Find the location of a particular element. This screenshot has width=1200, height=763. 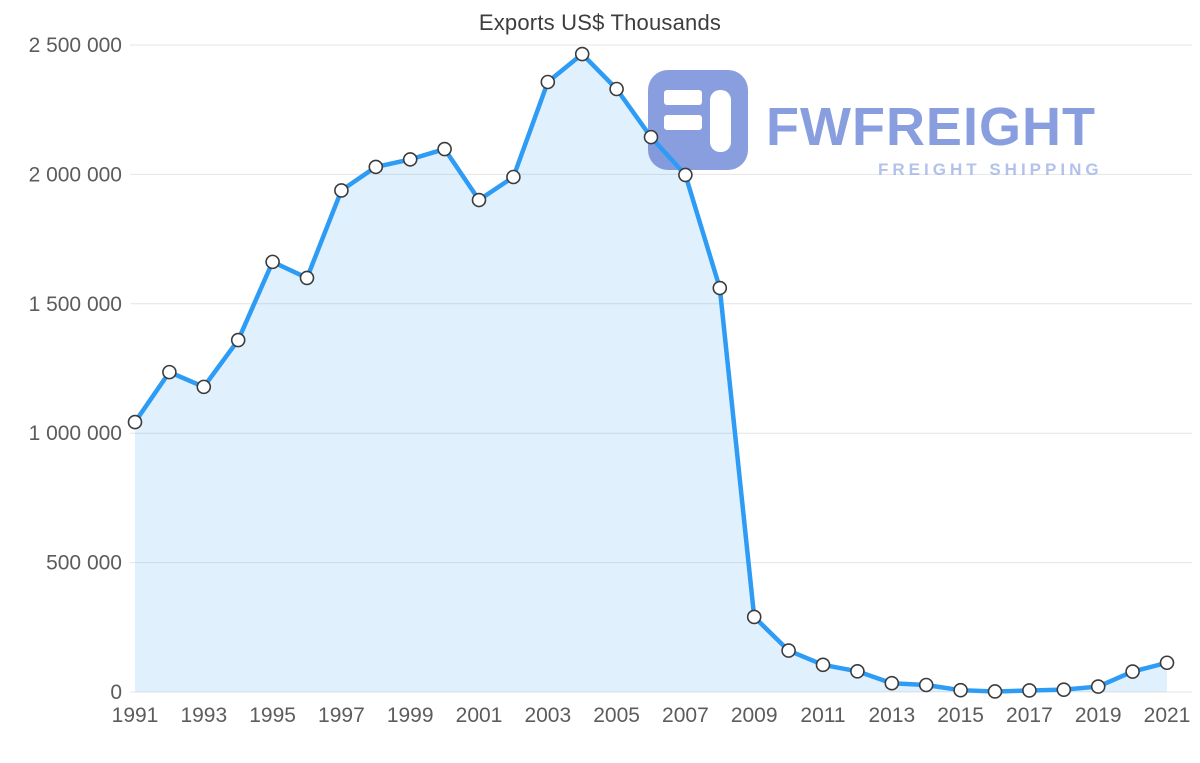

y-tick-label: 1 500 000 is located at coordinates (75, 304).